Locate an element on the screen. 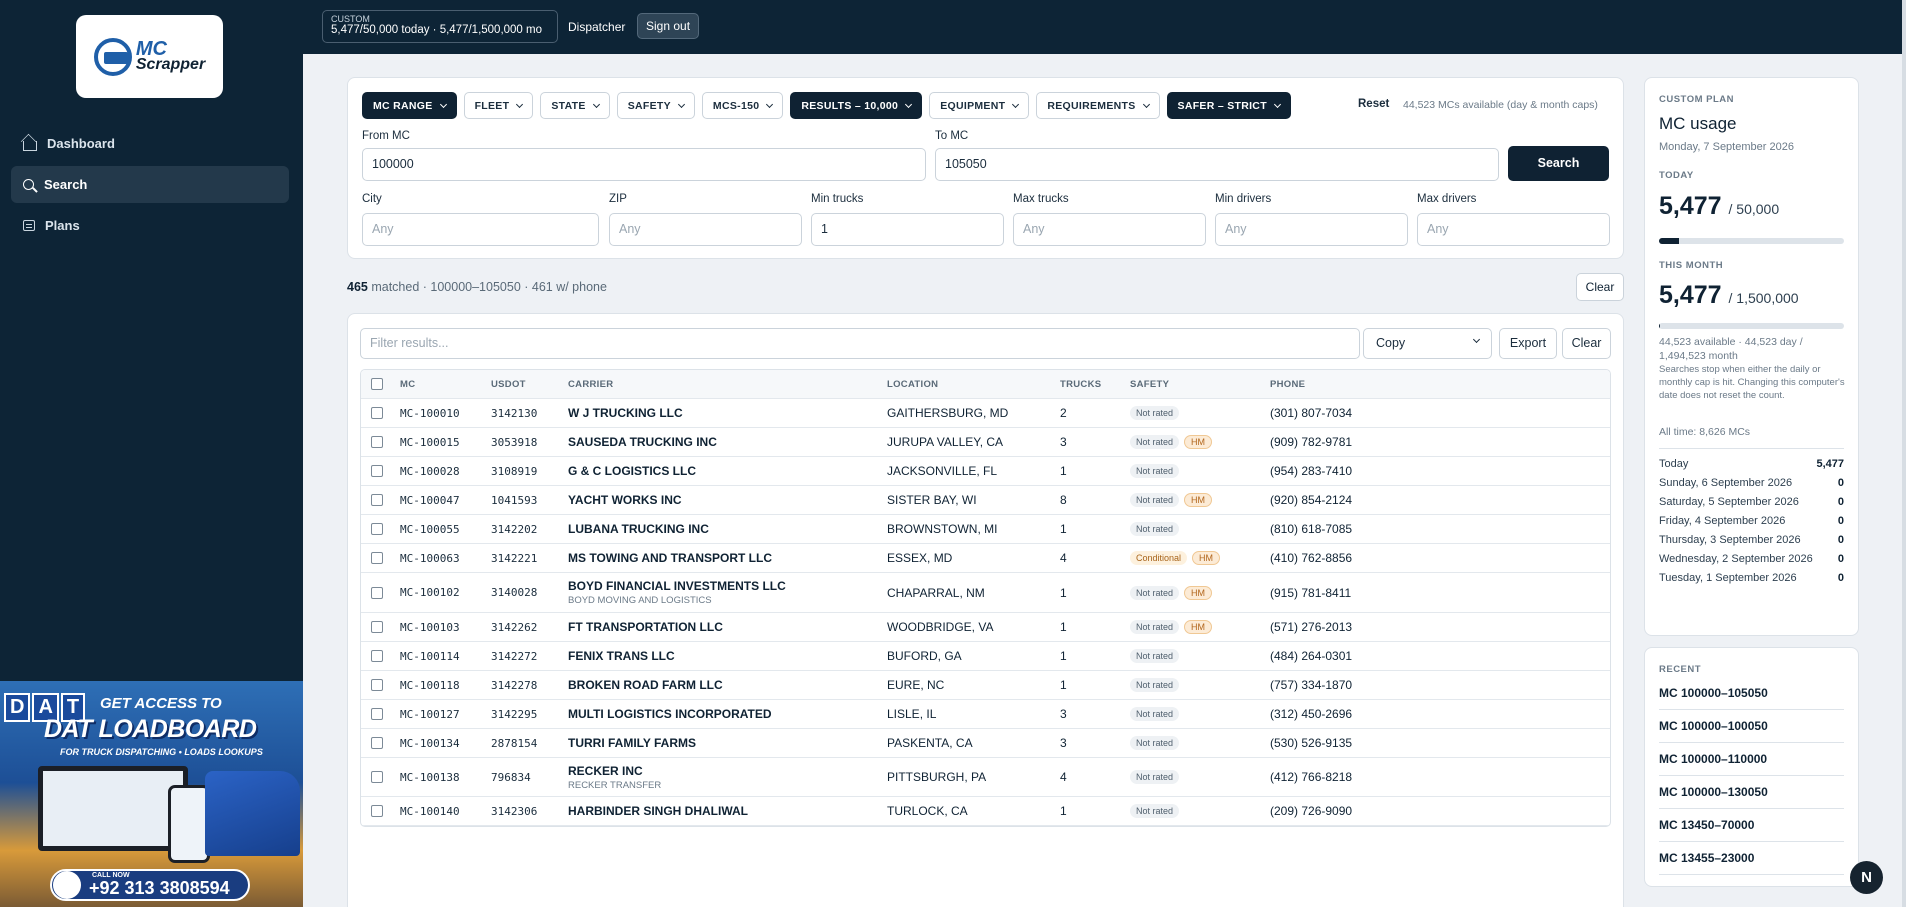 The width and height of the screenshot is (1906, 907). sign-out-button: Sign out is located at coordinates (668, 26).